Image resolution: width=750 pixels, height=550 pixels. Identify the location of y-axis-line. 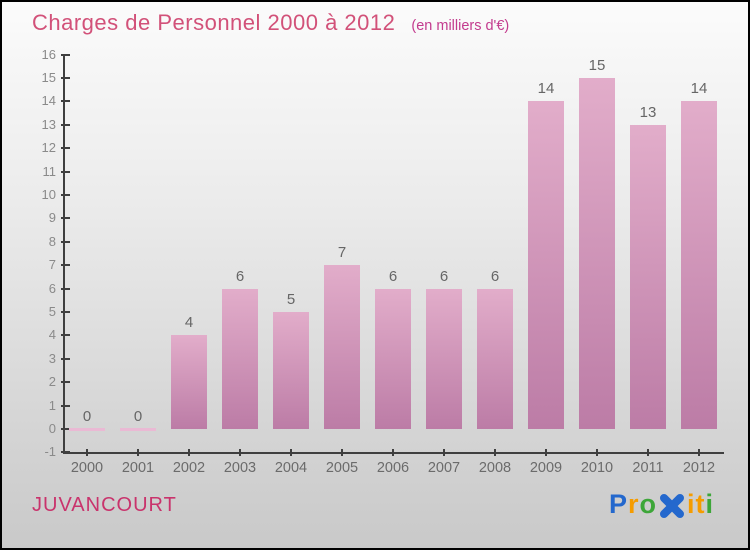
(64, 254).